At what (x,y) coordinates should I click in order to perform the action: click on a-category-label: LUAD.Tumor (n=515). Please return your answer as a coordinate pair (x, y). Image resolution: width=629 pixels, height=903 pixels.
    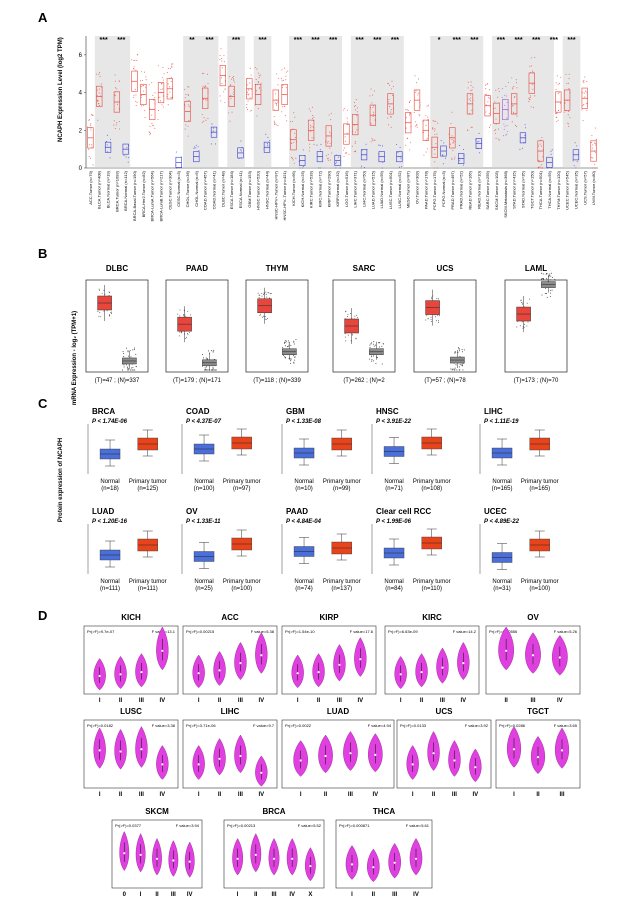
    Looking at the image, I should click on (372, 189).